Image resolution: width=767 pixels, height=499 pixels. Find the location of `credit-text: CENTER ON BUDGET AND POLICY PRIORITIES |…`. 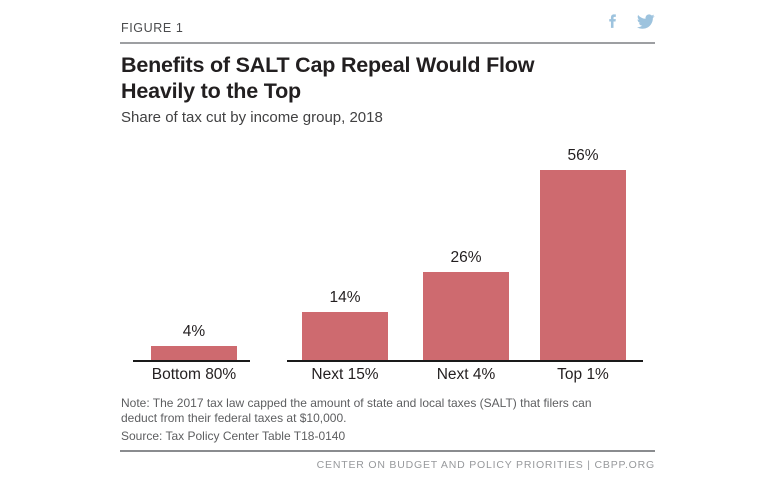

credit-text: CENTER ON BUDGET AND POLICY PRIORITIES |… is located at coordinates (485, 465).